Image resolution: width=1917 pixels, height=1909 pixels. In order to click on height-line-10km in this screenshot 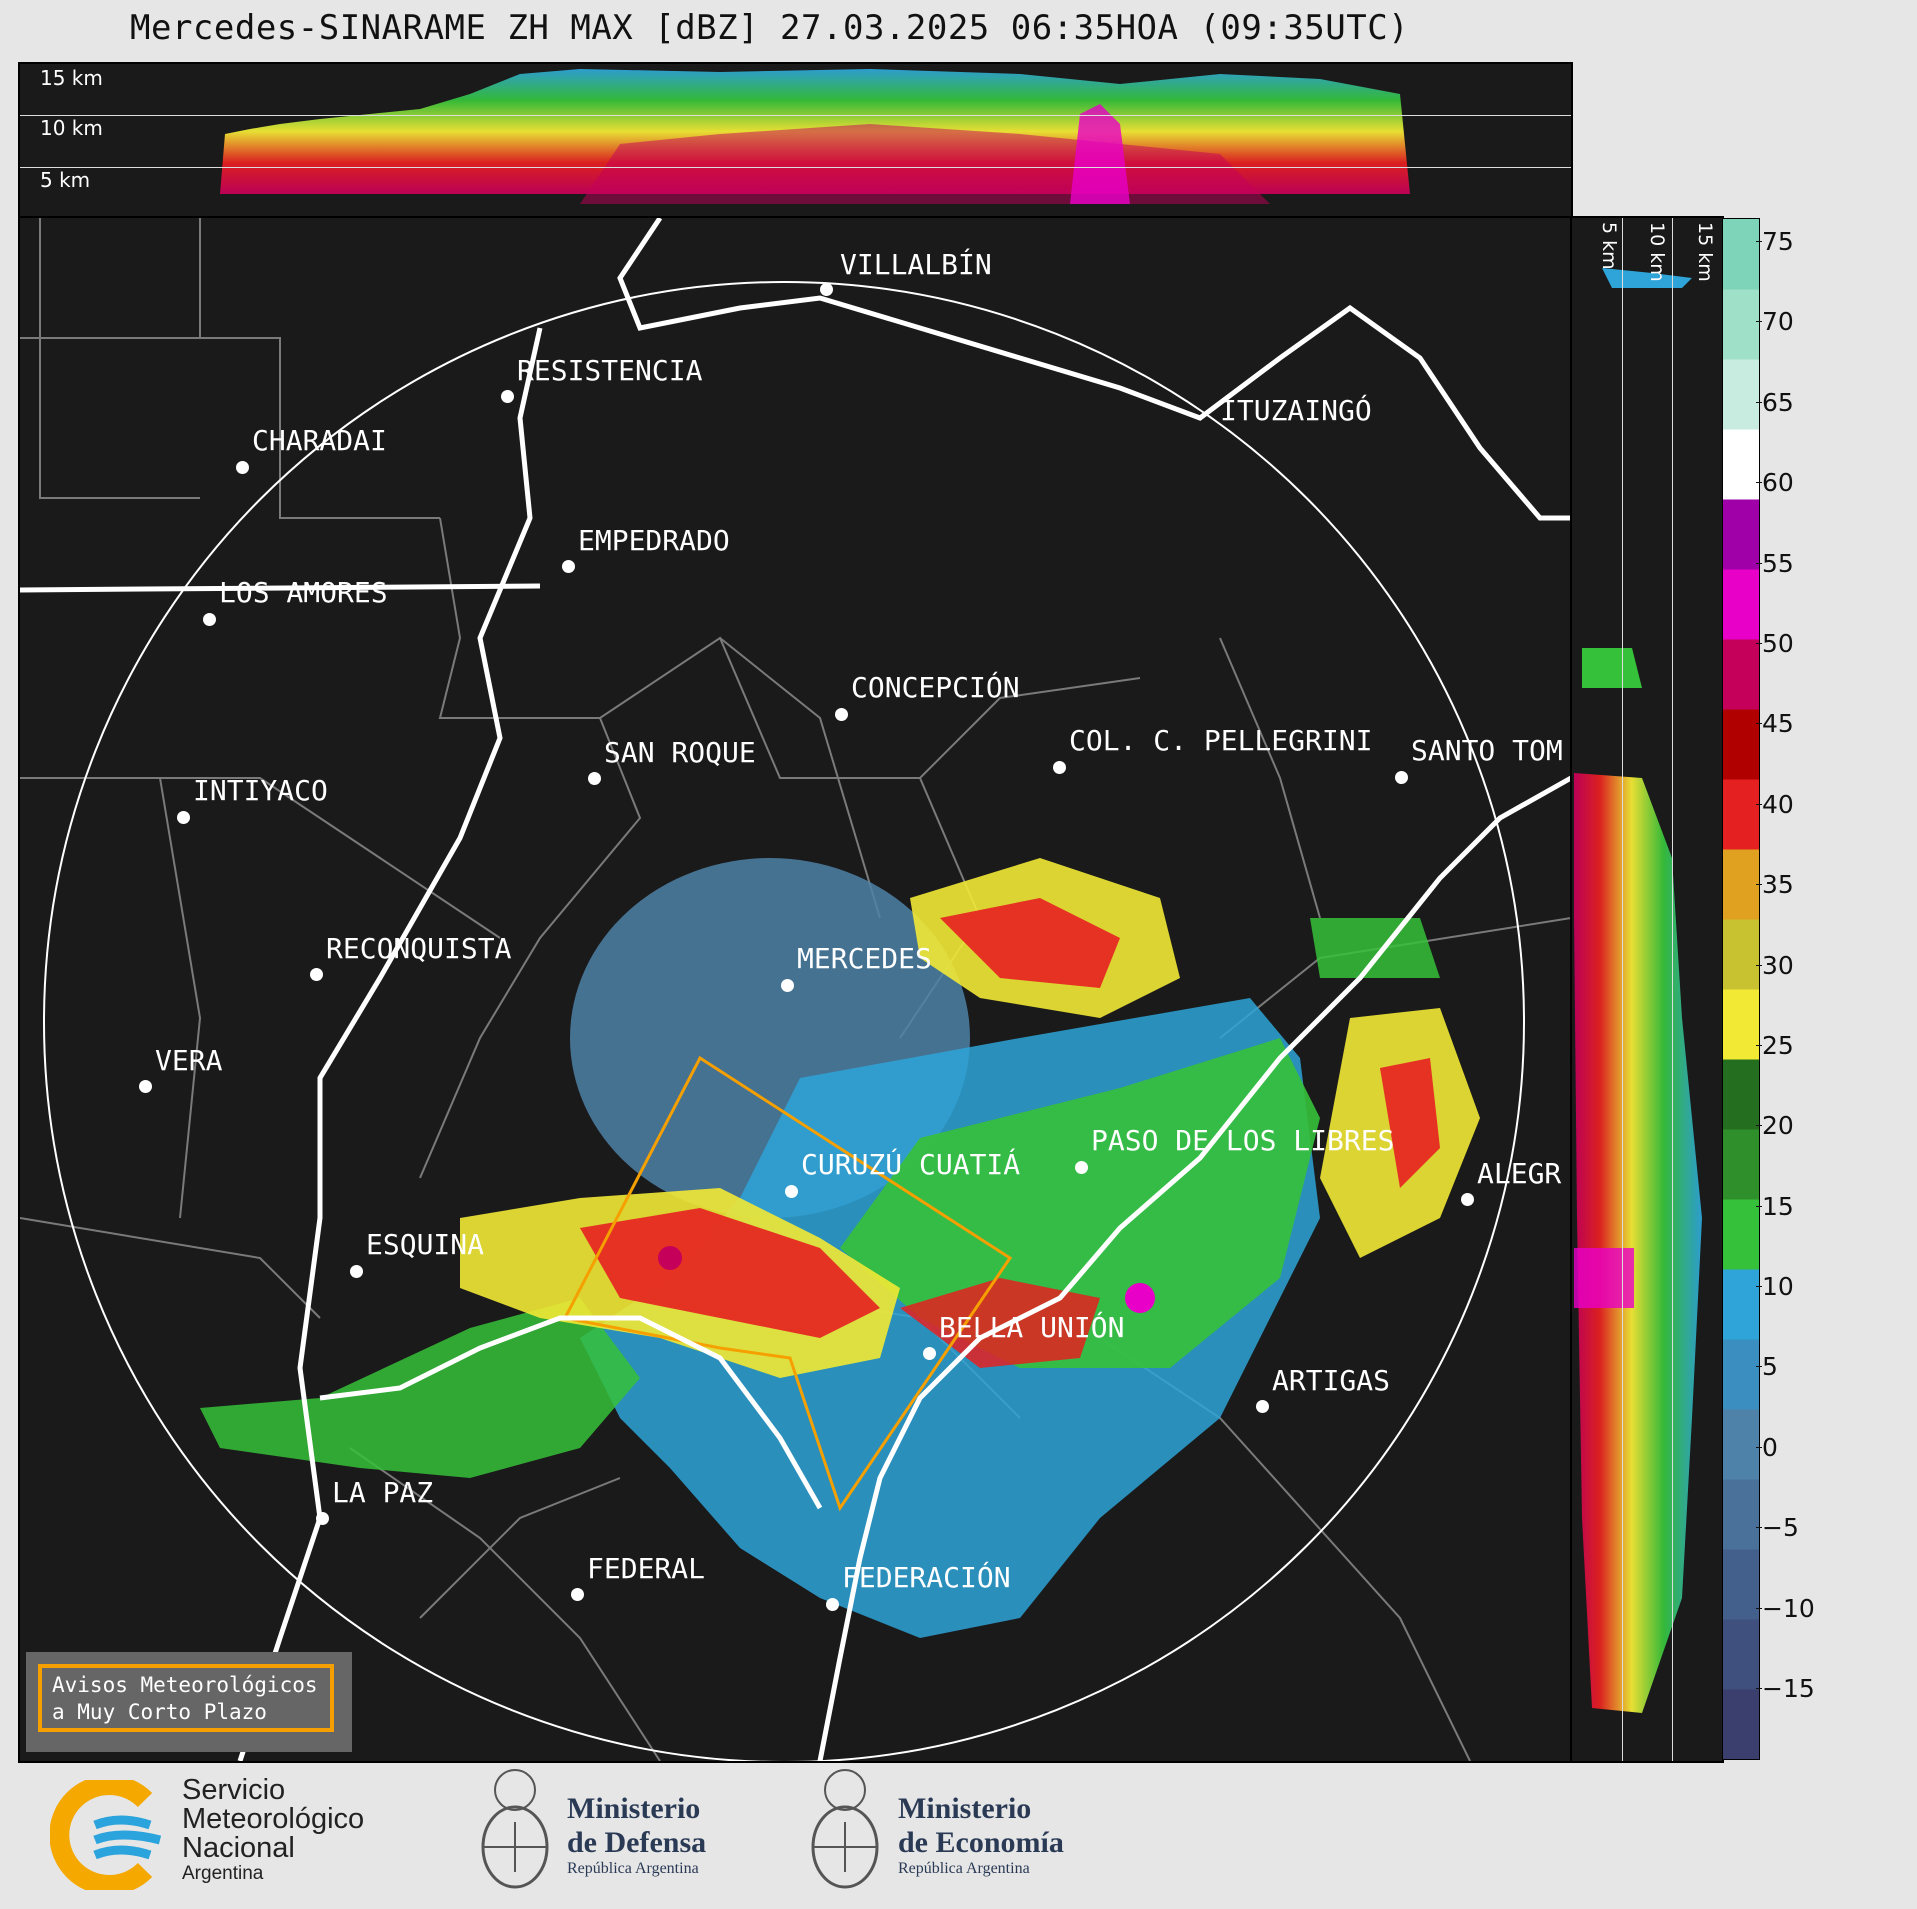, I will do `click(795, 115)`.